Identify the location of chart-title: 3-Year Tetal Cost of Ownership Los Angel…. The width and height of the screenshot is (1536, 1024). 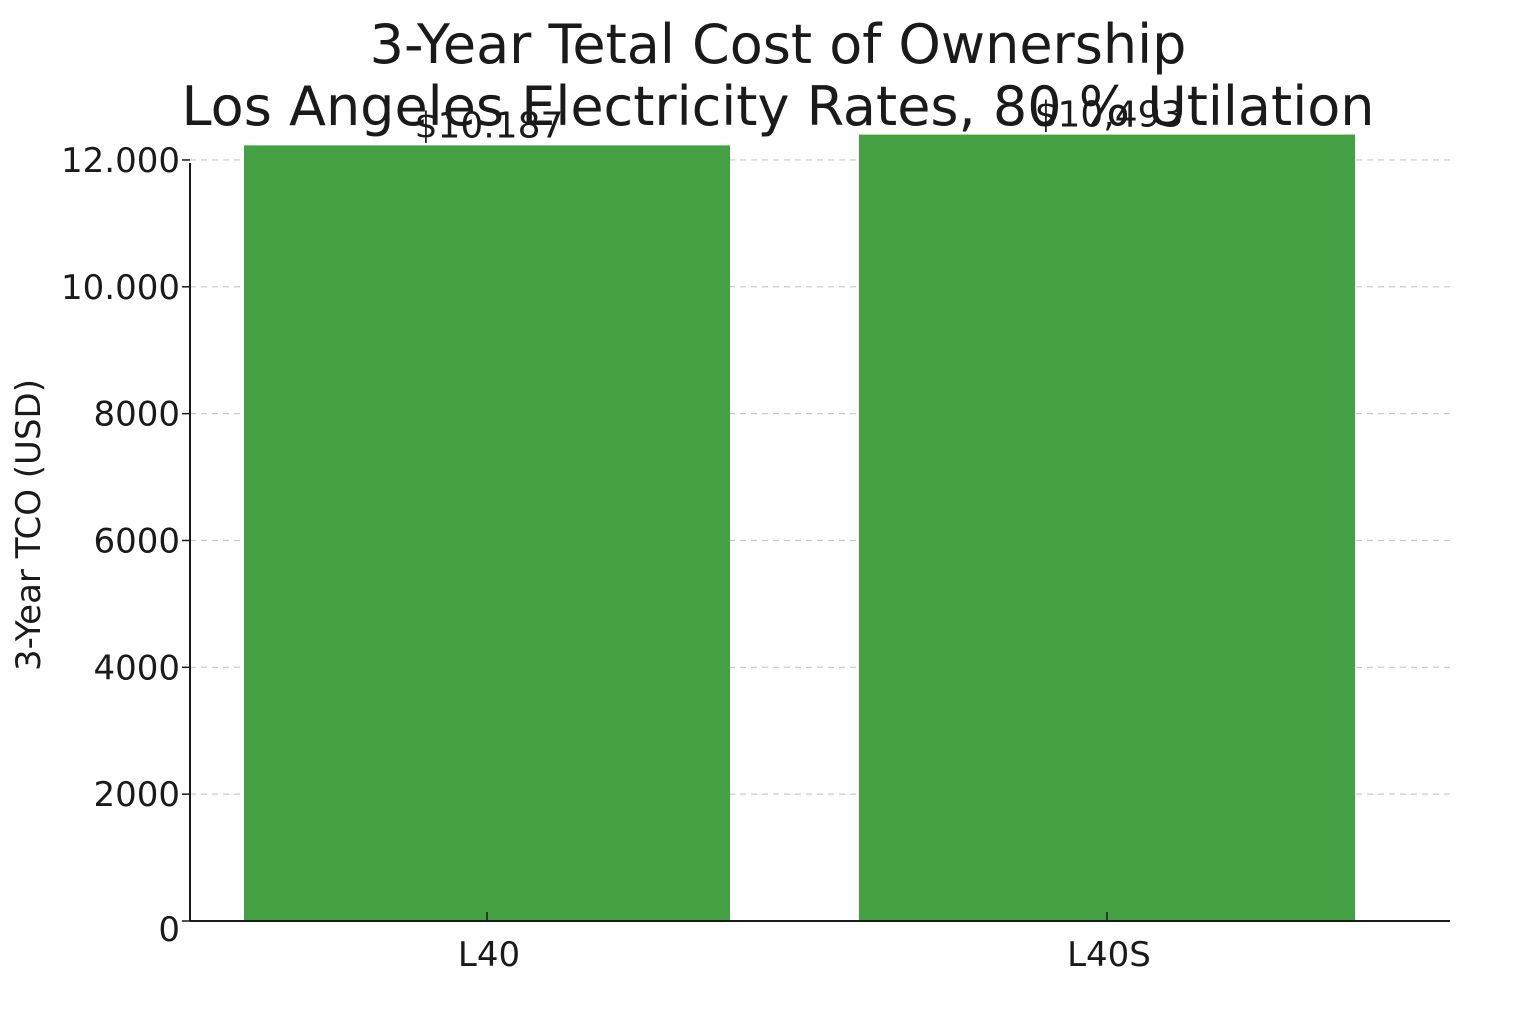
(768, 76).